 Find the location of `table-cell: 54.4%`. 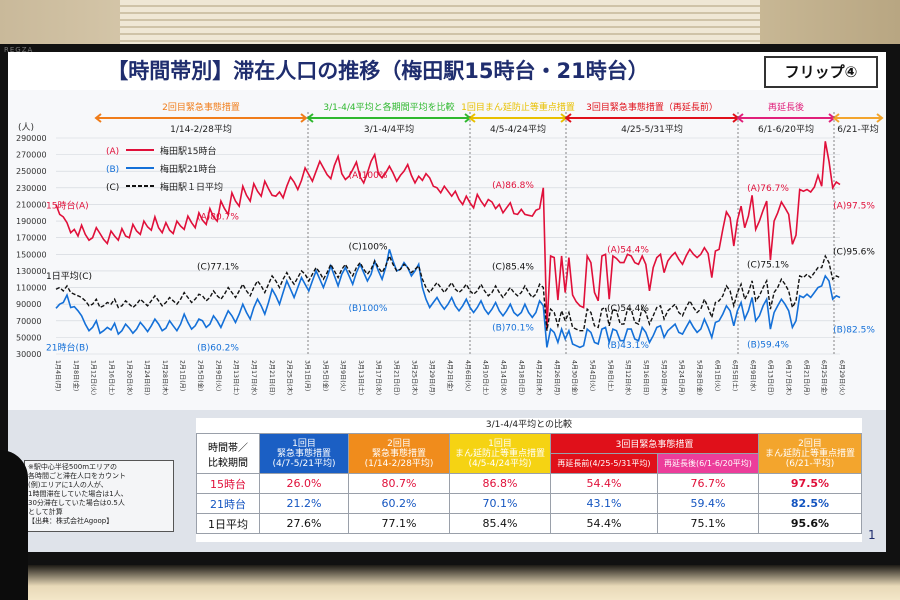

table-cell: 54.4% is located at coordinates (604, 483).